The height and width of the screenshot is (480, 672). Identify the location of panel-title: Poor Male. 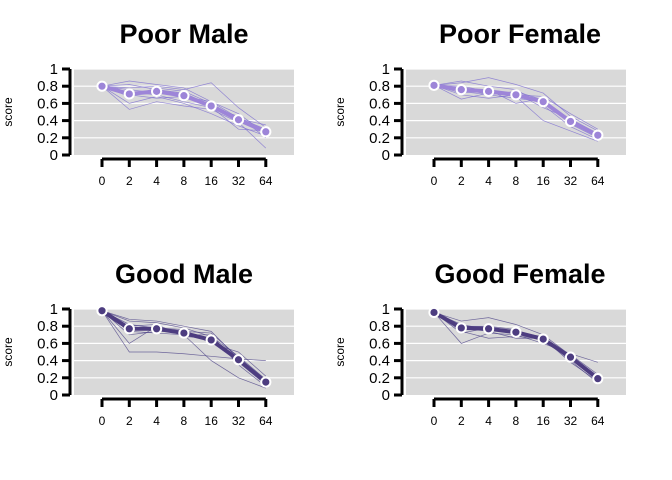
(183, 34).